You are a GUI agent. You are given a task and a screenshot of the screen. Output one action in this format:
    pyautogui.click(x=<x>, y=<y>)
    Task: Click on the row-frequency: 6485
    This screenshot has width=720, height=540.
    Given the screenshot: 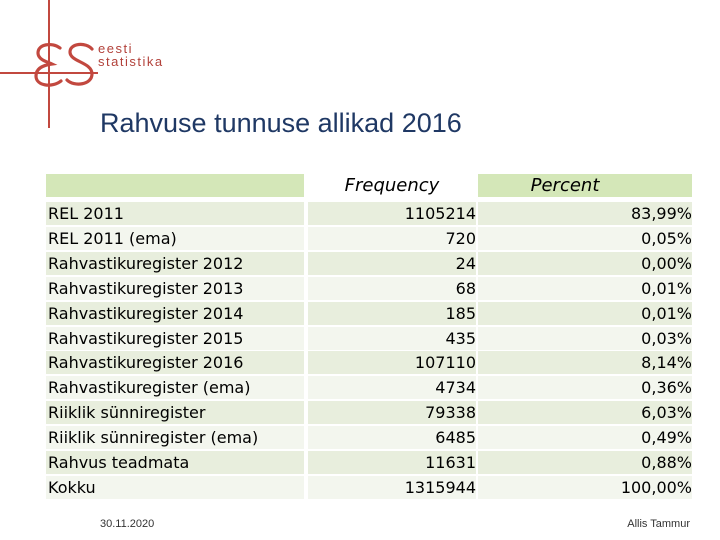 What is the action you would take?
    pyautogui.click(x=455, y=438)
    